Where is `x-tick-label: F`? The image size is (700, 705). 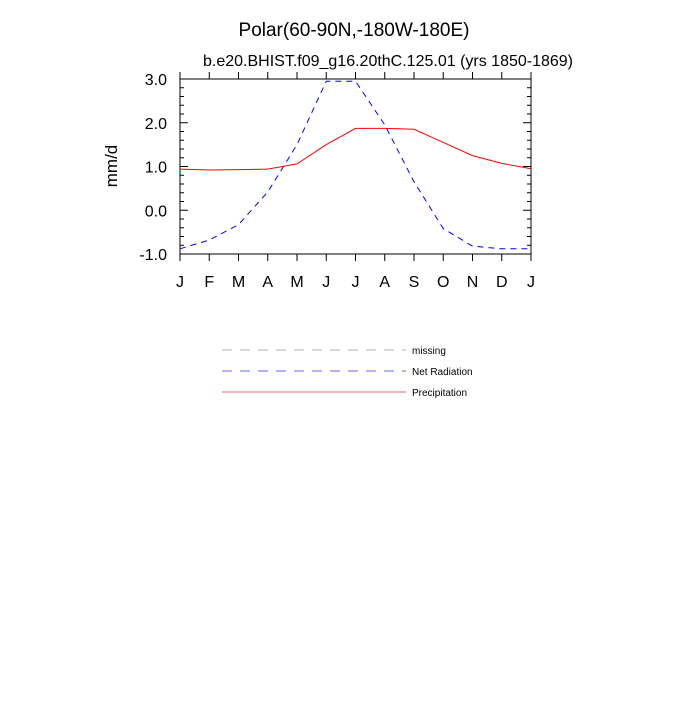
x-tick-label: F is located at coordinates (209, 282).